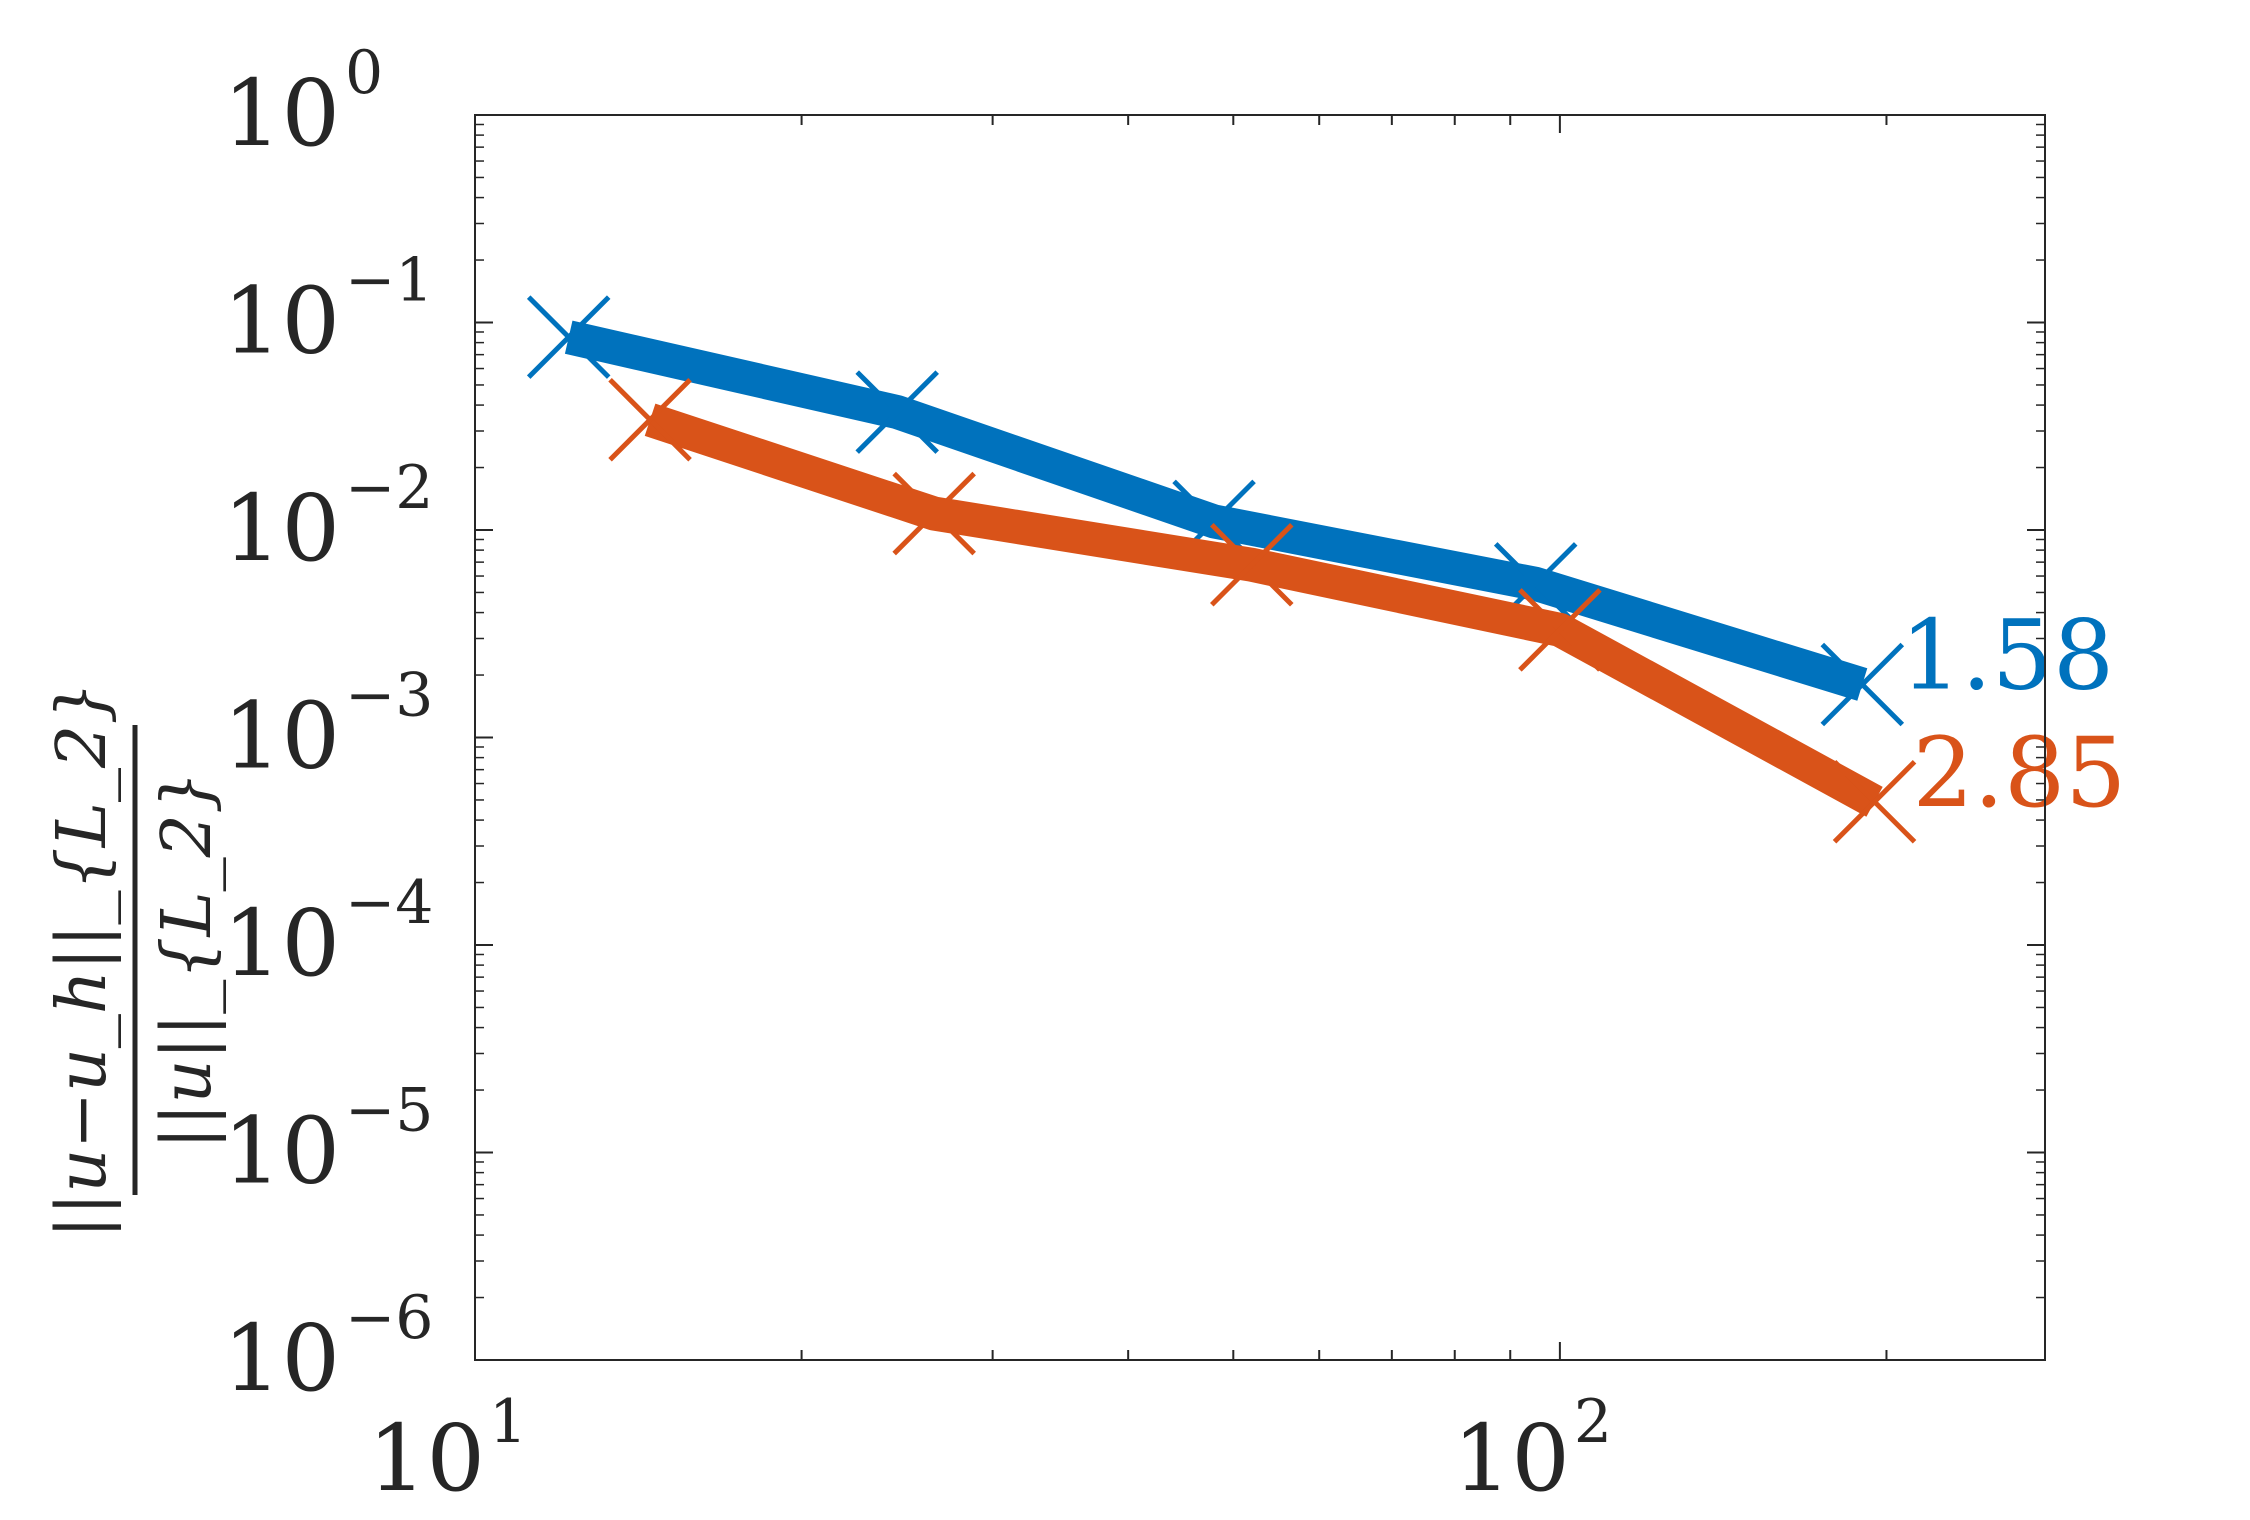 This screenshot has height=1520, width=2250. Describe the element at coordinates (135, 960) in the screenshot. I see `y-axis-label: ||u−u_h||_{L_2} ||u||_{L_2}` at that location.